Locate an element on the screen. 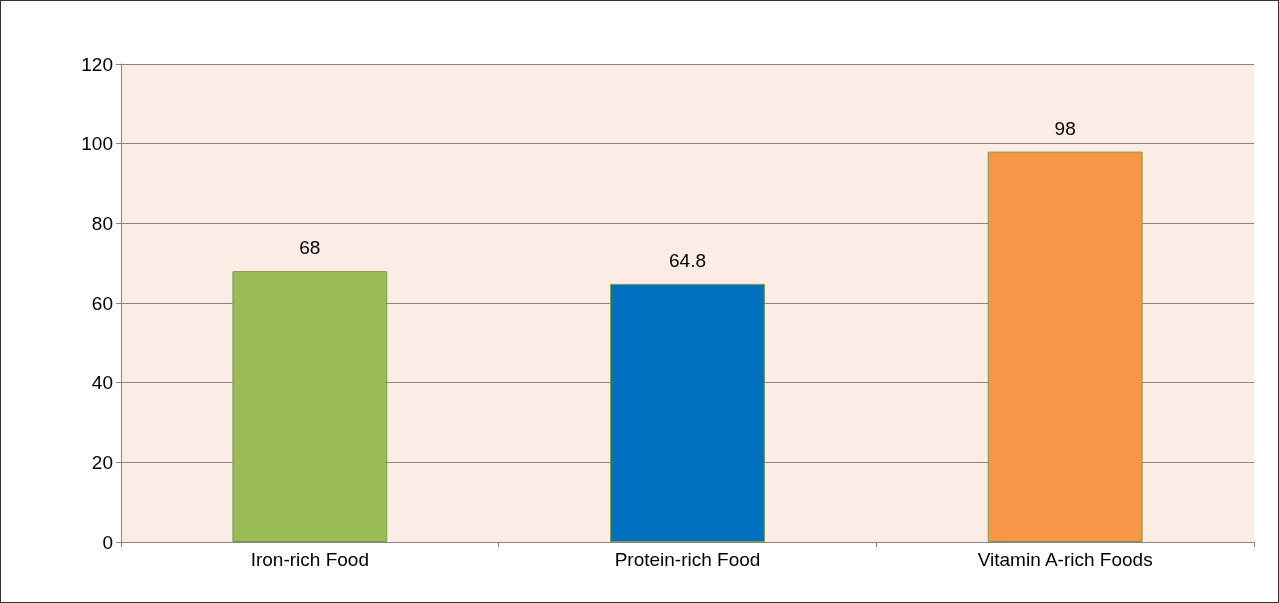  y-tick-label: 120 is located at coordinates (97, 64).